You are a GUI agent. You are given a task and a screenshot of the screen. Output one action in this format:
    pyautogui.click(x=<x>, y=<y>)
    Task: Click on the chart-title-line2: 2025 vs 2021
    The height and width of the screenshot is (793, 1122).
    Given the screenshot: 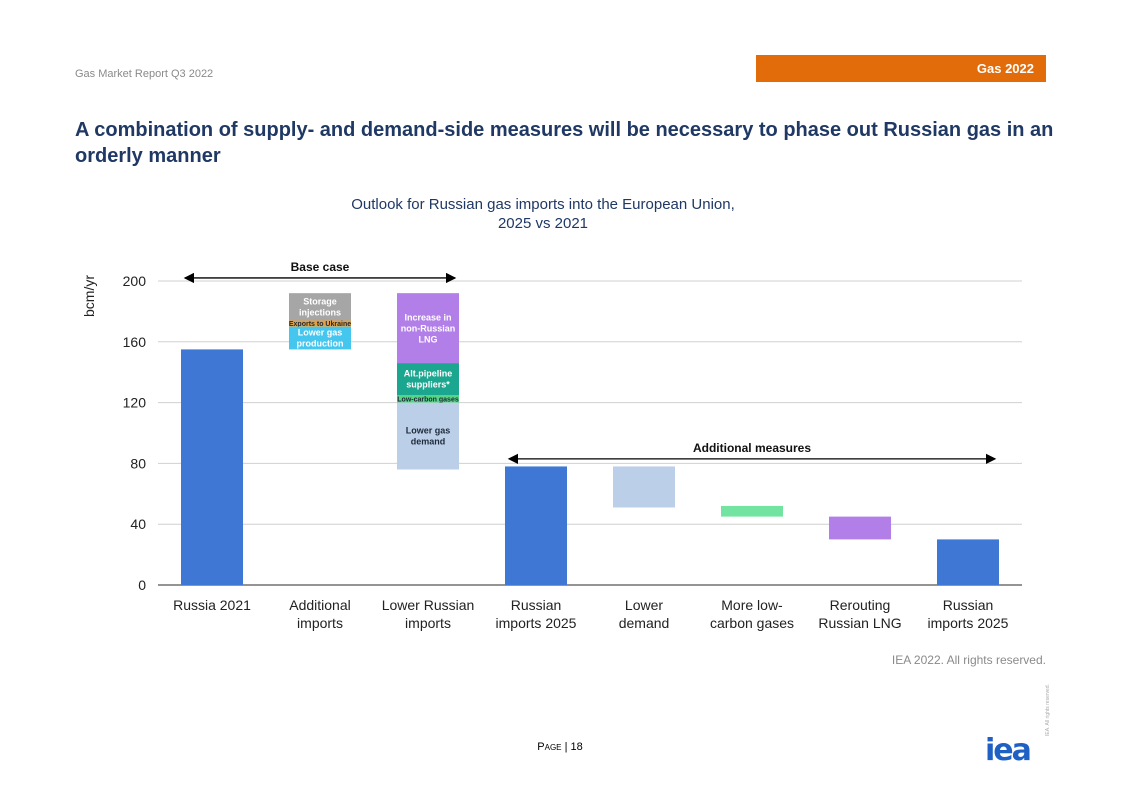 What is the action you would take?
    pyautogui.click(x=543, y=223)
    